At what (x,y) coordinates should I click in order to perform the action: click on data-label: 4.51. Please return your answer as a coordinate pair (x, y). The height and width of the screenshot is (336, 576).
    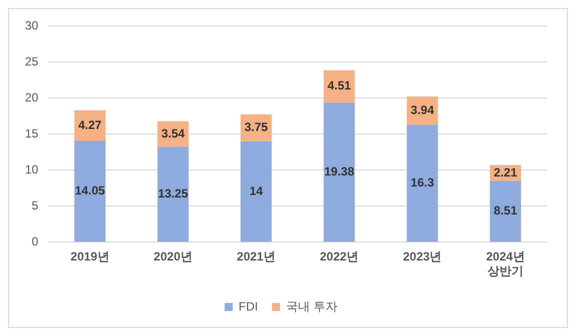
    Looking at the image, I should click on (340, 85).